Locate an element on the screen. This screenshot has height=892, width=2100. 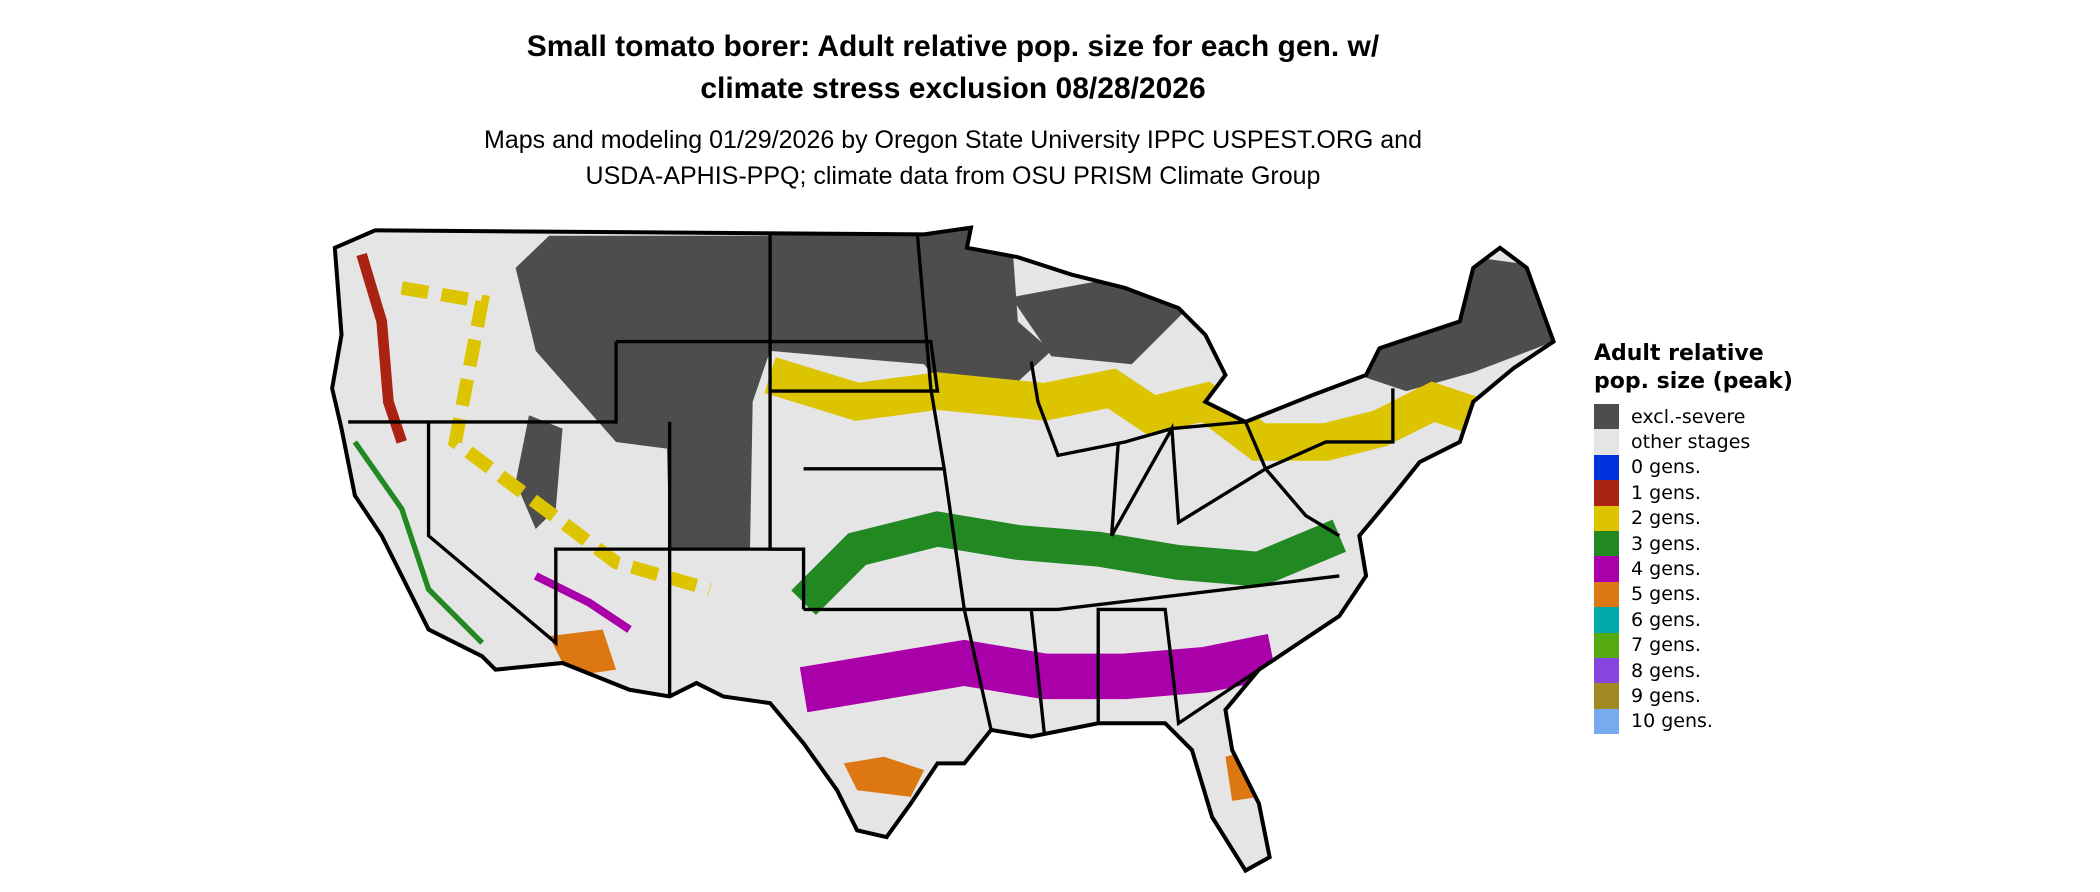
legend-item: 4 gens. is located at coordinates (1694, 569).